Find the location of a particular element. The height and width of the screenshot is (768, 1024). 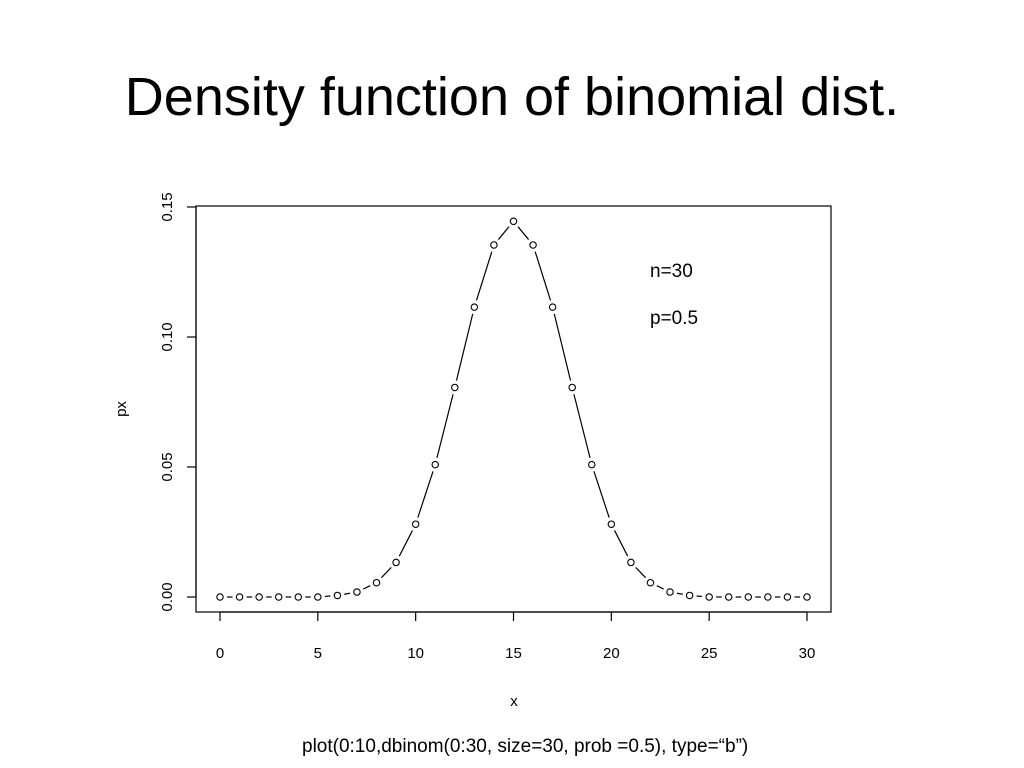

x-tick-label: 5 is located at coordinates (318, 653).